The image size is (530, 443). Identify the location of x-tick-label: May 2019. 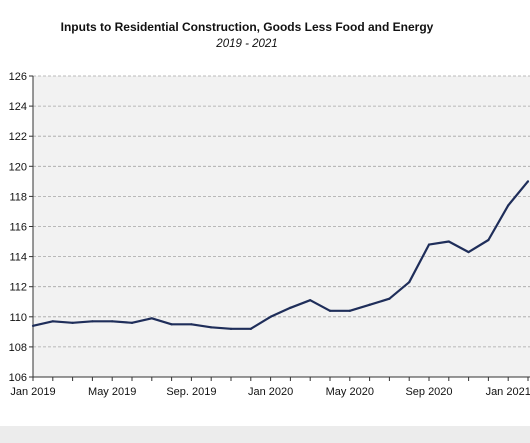
(112, 392).